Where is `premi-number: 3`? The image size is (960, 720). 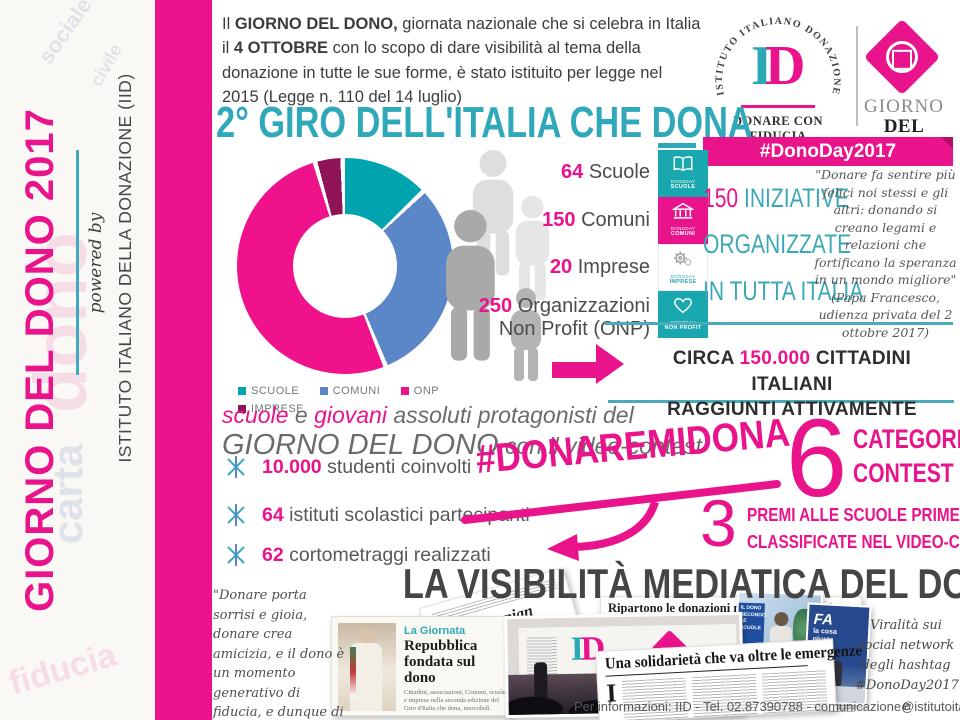
premi-number: 3 is located at coordinates (718, 523).